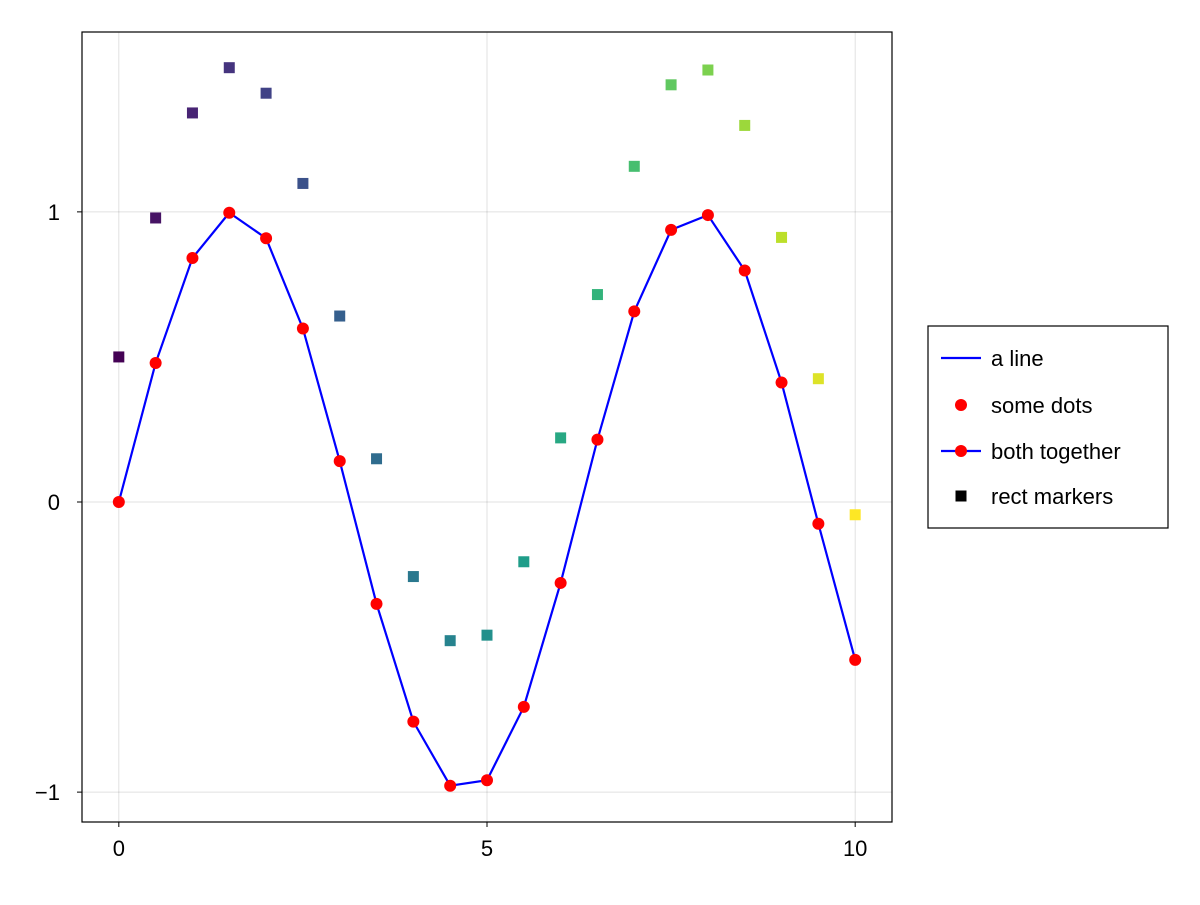 The height and width of the screenshot is (905, 1200). I want to click on legend: a line some dots both together rect markers, so click(1048, 427).